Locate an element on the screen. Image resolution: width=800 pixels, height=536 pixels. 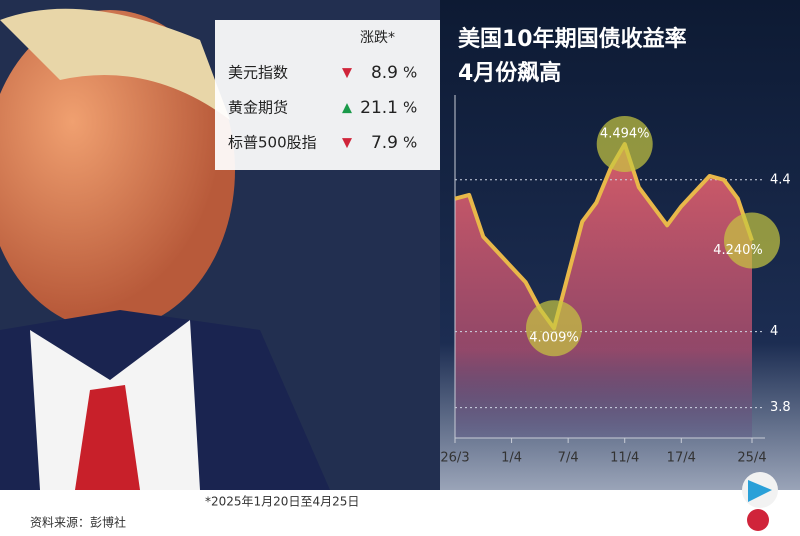
value-label: 4.240% is located at coordinates (738, 250).